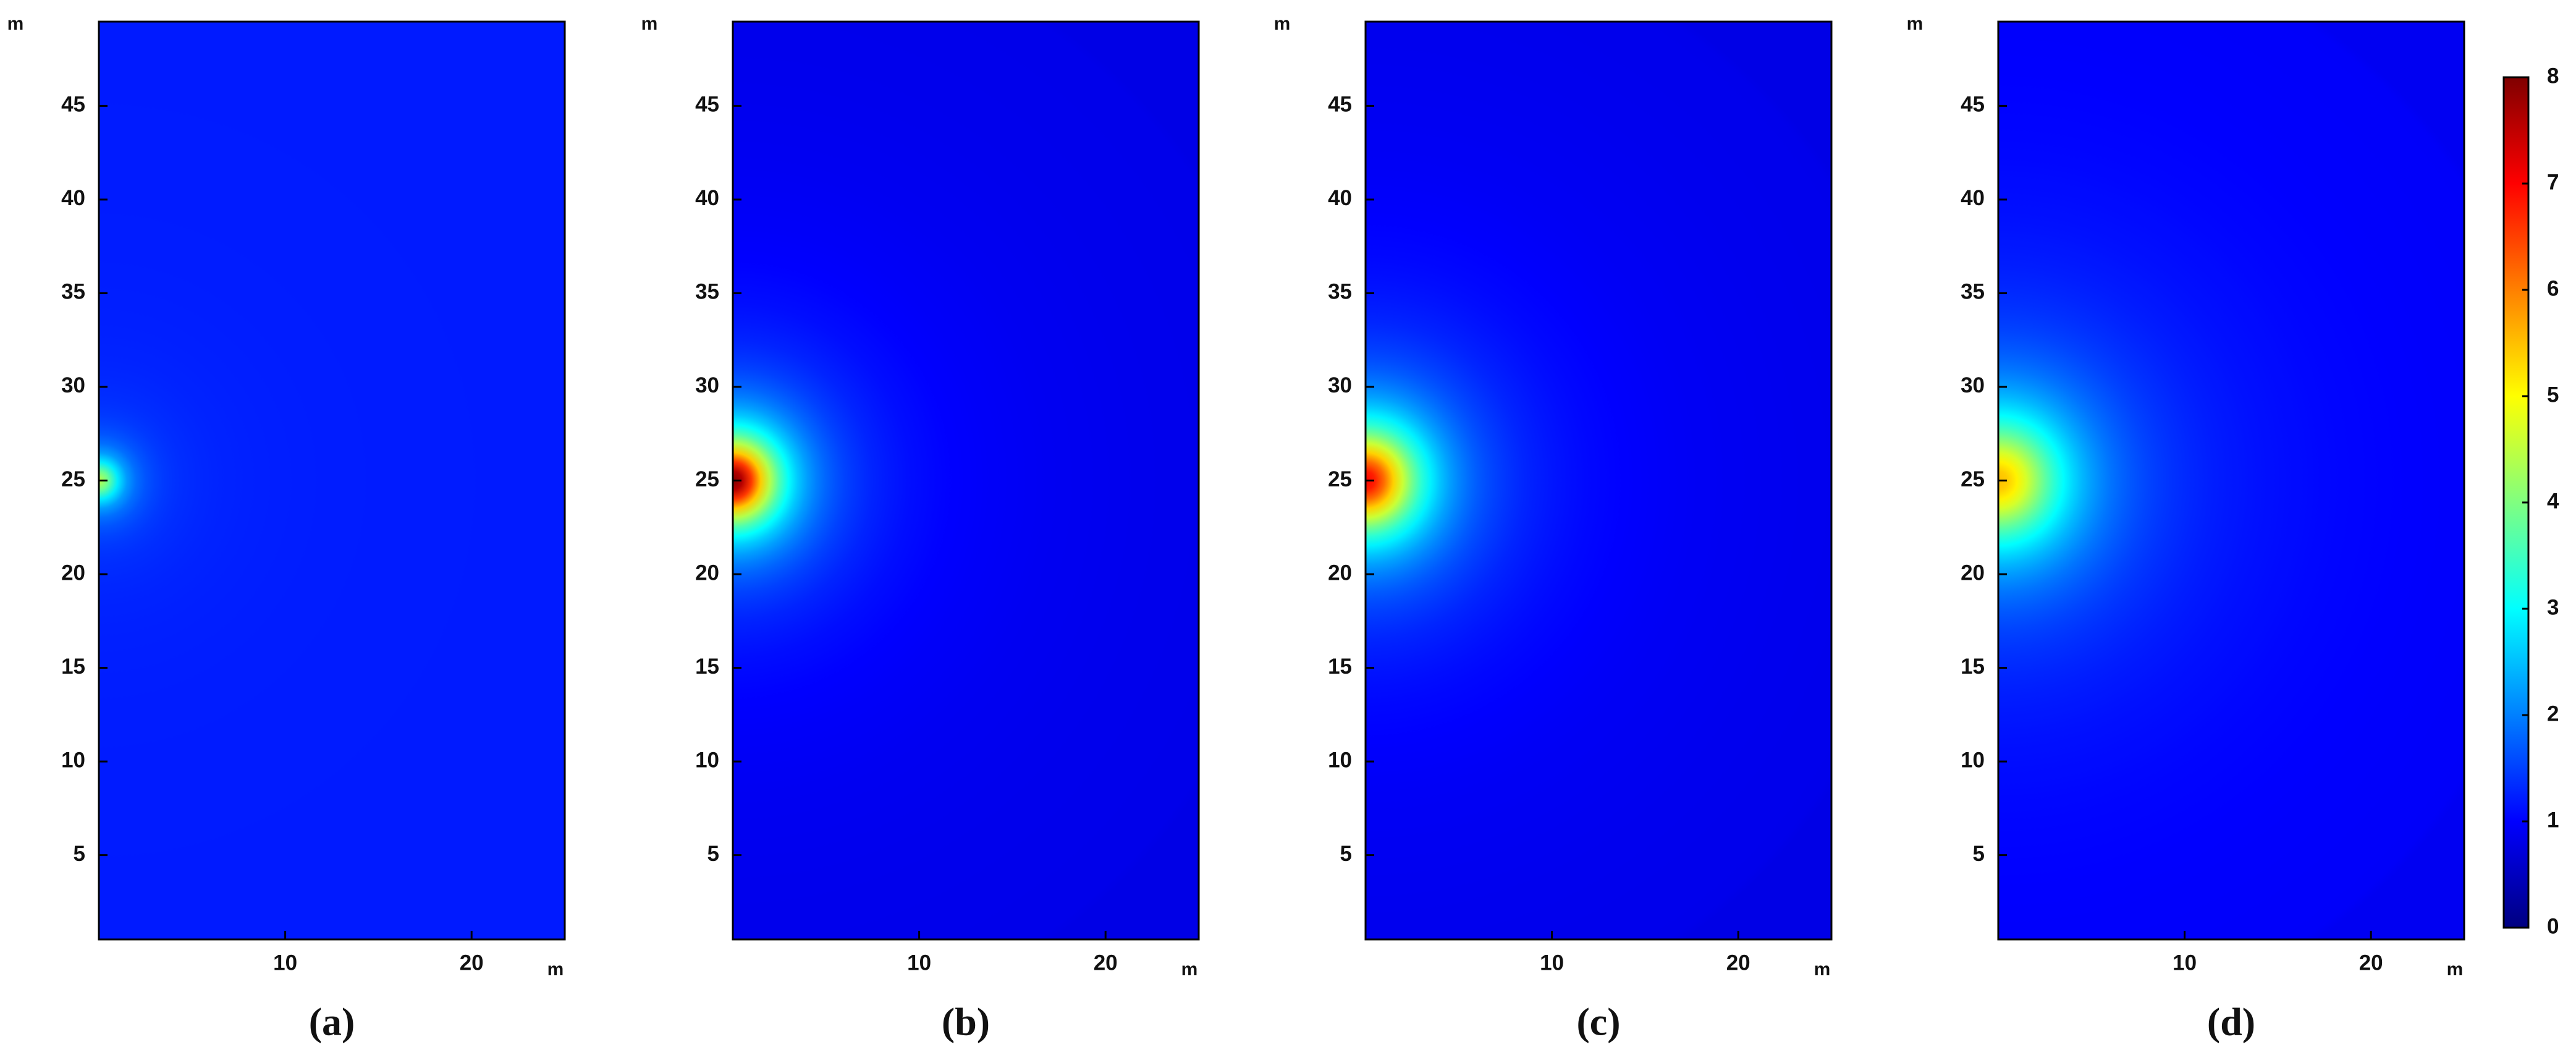 This screenshot has height=1055, width=2576. I want to click on colorbar-tick-label: 4, so click(2553, 501).